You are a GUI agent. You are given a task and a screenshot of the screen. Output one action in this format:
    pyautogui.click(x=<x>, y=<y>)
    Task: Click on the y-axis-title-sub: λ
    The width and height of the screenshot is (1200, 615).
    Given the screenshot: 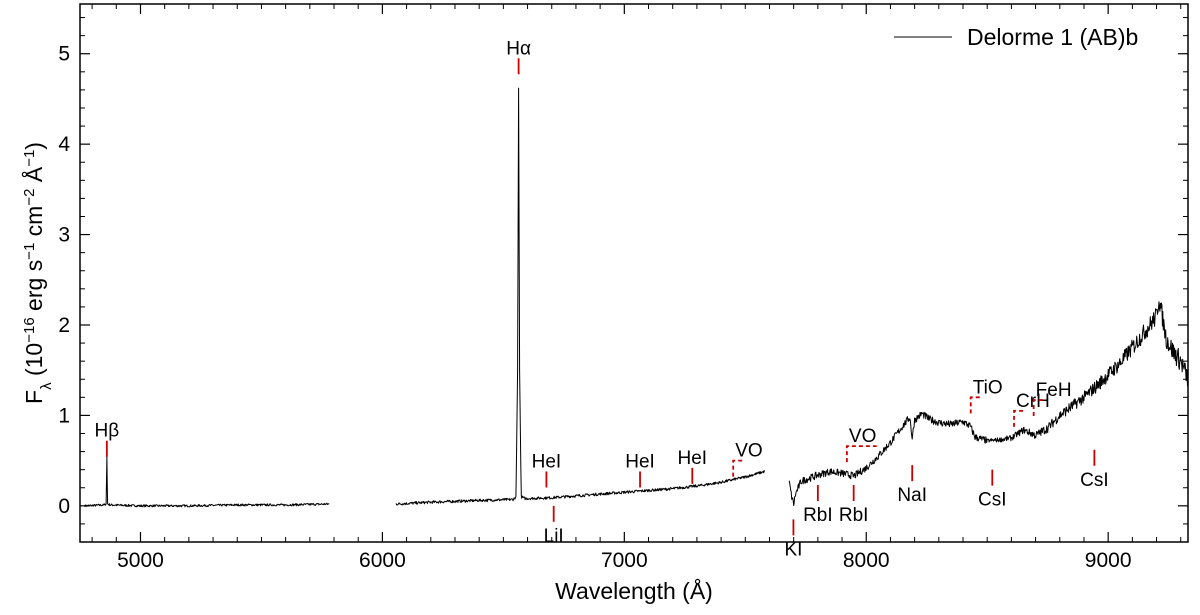 What is the action you would take?
    pyautogui.click(x=46, y=386)
    